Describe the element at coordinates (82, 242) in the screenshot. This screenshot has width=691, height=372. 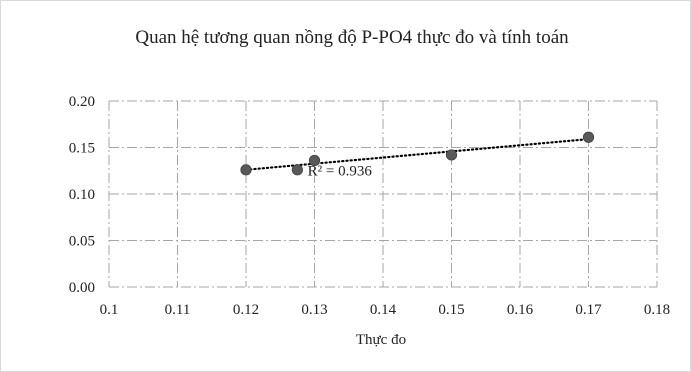
I see `y-tick-label: 0.05` at that location.